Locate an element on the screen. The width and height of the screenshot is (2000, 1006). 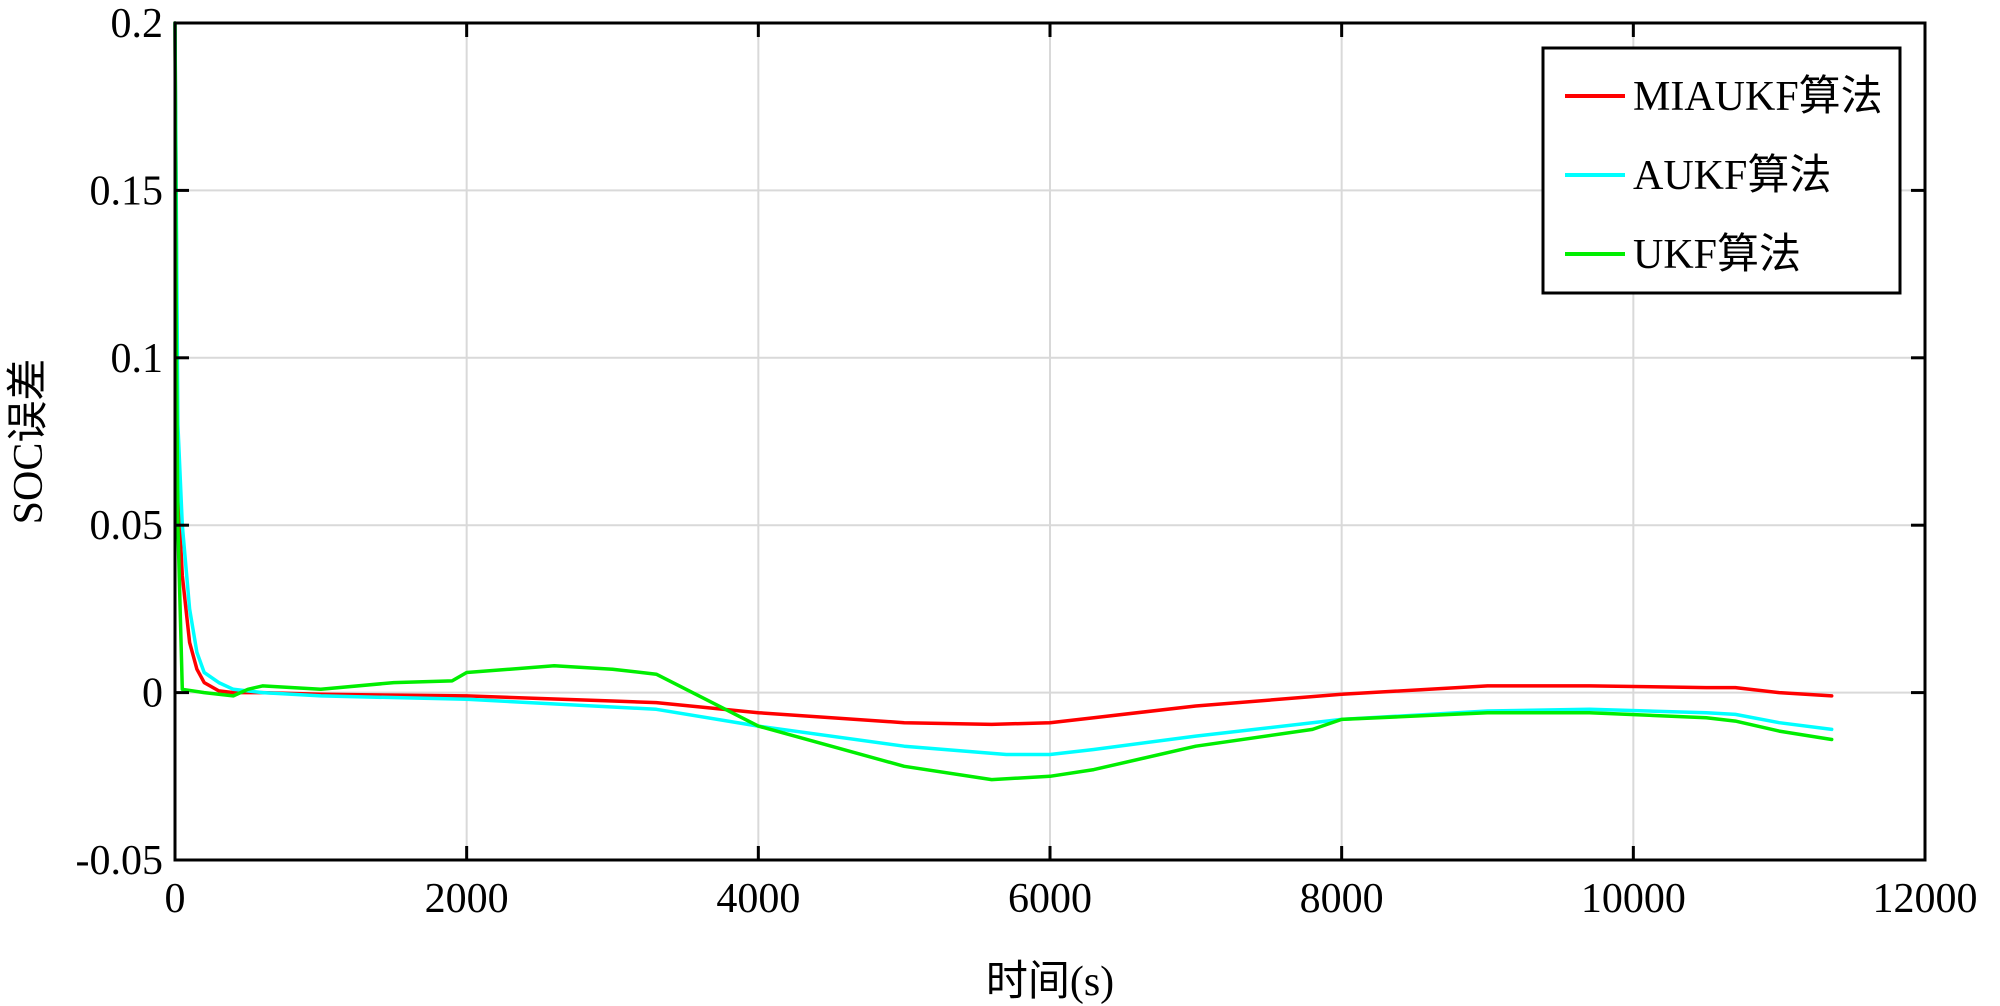
x-tick-label: 12000 is located at coordinates (1925, 899).